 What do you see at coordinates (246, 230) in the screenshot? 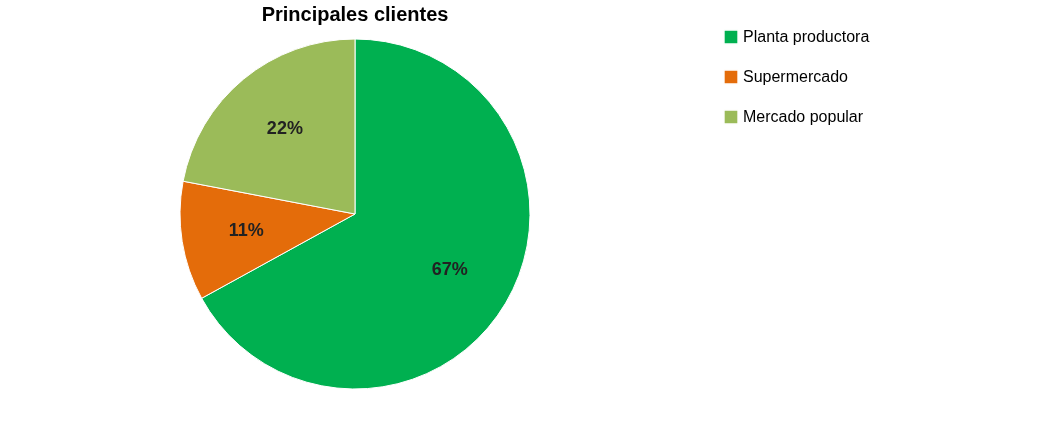
I see `data-label: 11%` at bounding box center [246, 230].